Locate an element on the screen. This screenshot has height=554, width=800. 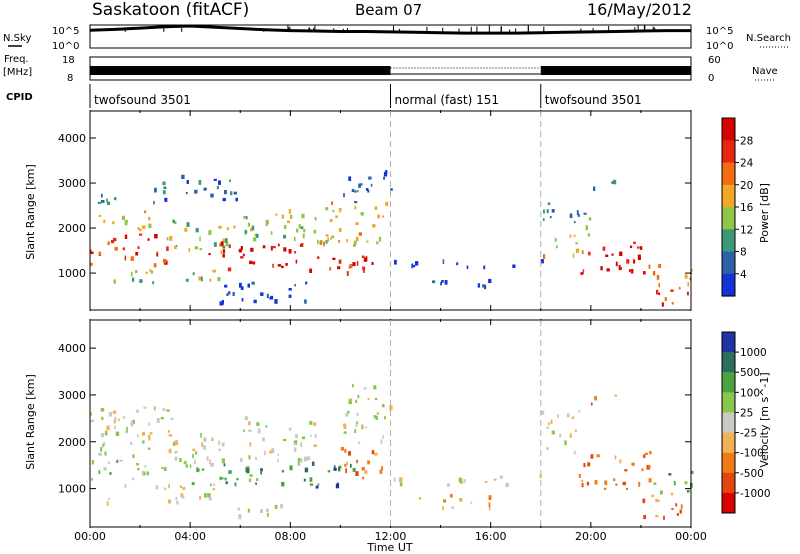
x-tick-label: 16:00 is located at coordinates (491, 536).